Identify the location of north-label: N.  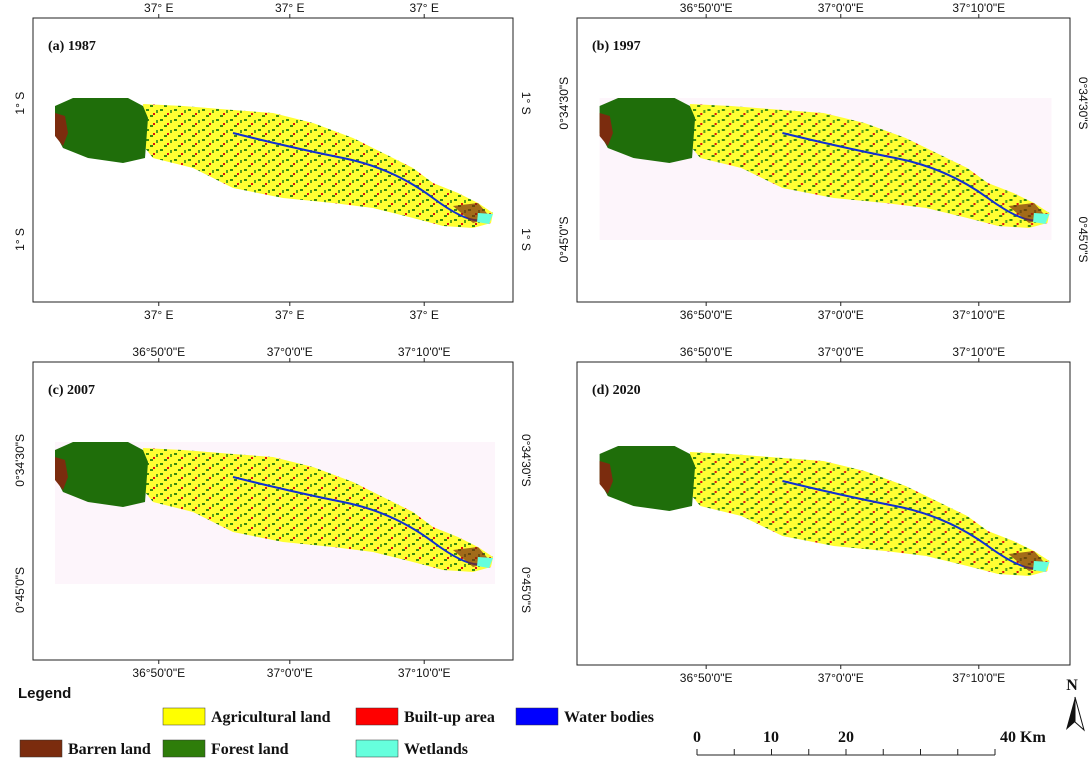
(1072, 685).